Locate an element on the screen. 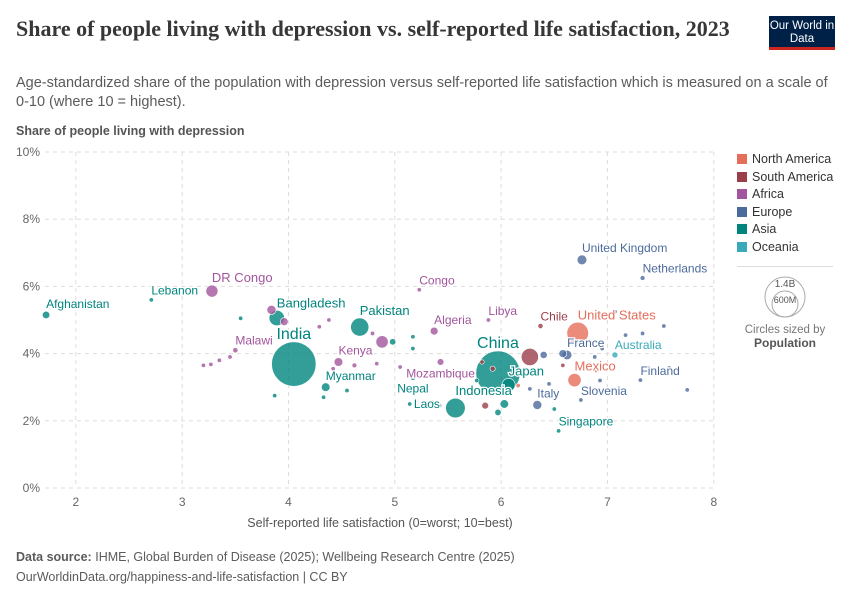 This screenshot has height=600, width=850. point-pakistan is located at coordinates (360, 327).